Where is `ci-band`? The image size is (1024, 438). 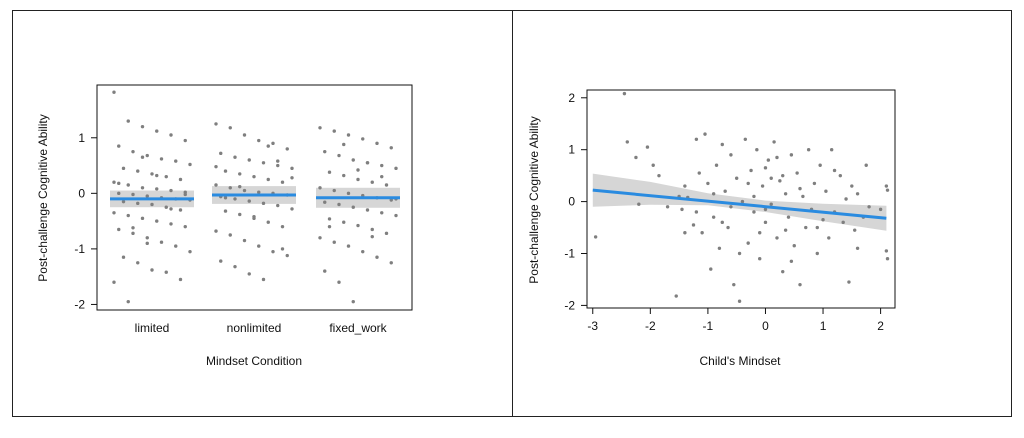 ci-band is located at coordinates (739, 202).